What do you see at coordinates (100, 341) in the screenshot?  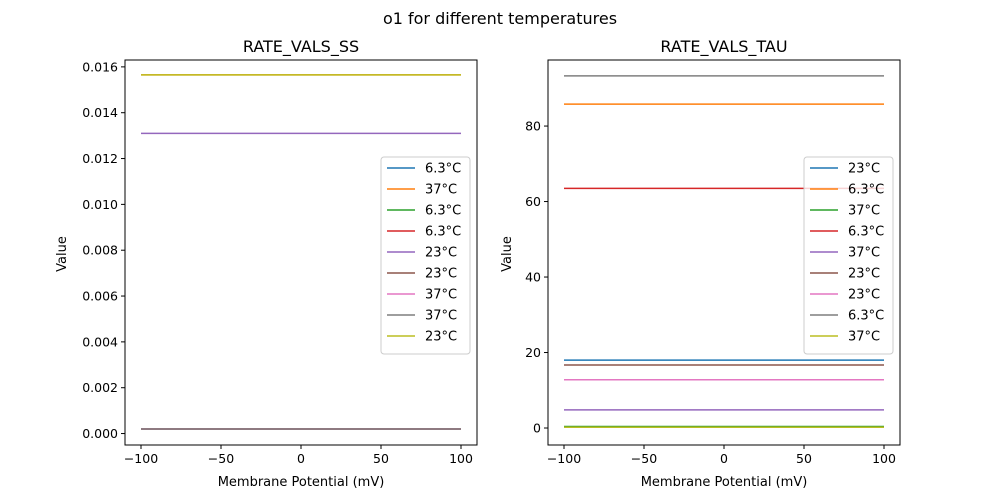 I see `y-tick-label: 0.004` at bounding box center [100, 341].